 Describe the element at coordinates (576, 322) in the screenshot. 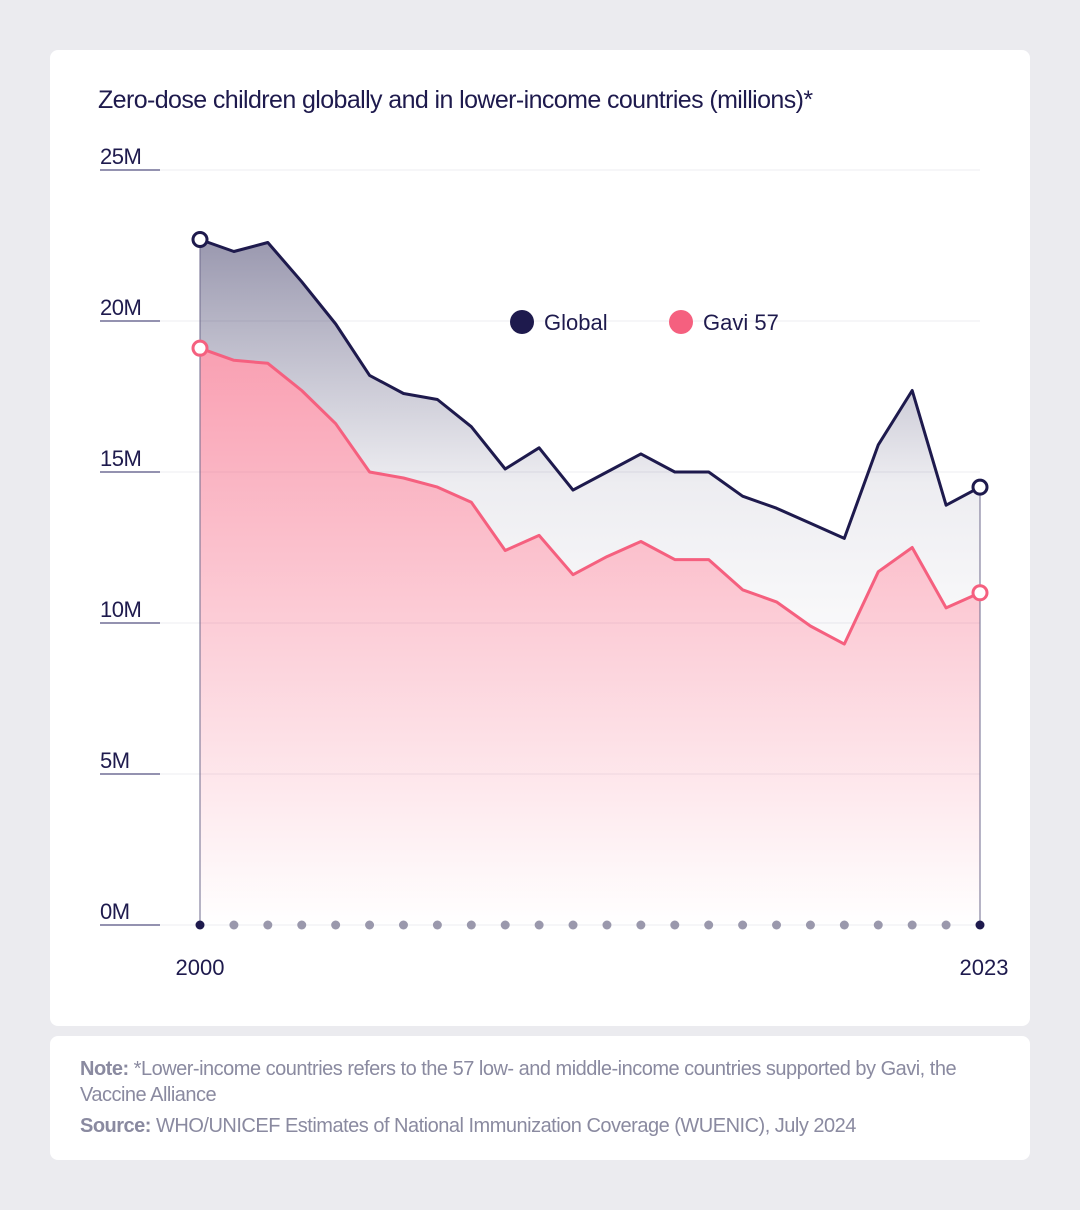

I see `legend-global-label: Global` at that location.